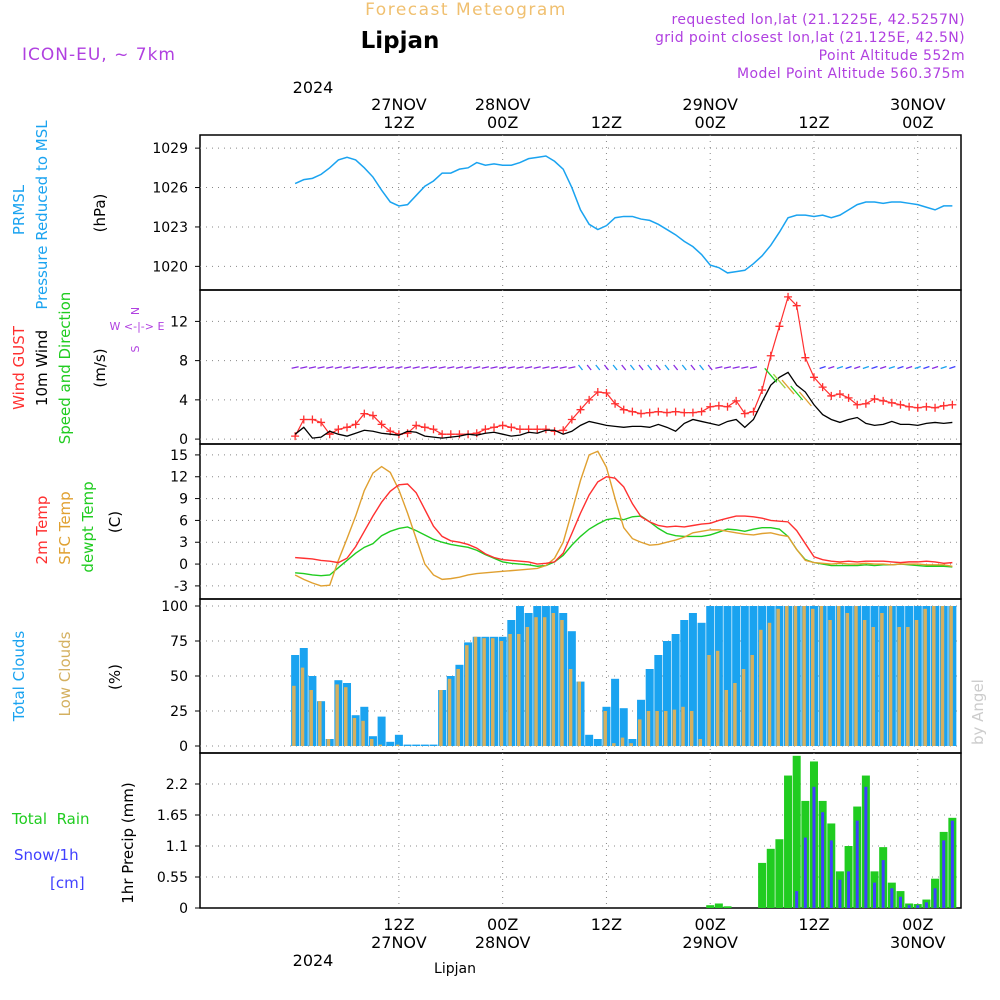 The image size is (1000, 1000). I want to click on y-tick-label: 100, so click(174, 607).